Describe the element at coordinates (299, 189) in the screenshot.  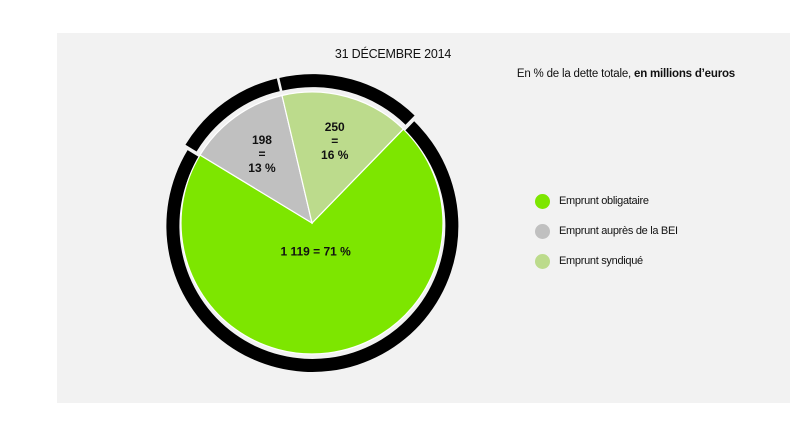
I see `pie-labels: 1 119 = 71 % 198 = 13 % 250 = 16 %` at that location.